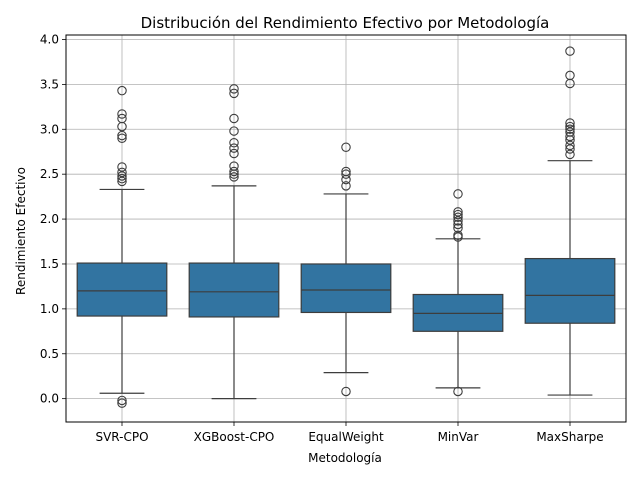  Describe the element at coordinates (345, 458) in the screenshot. I see `x-axis-label: Metodología` at that location.